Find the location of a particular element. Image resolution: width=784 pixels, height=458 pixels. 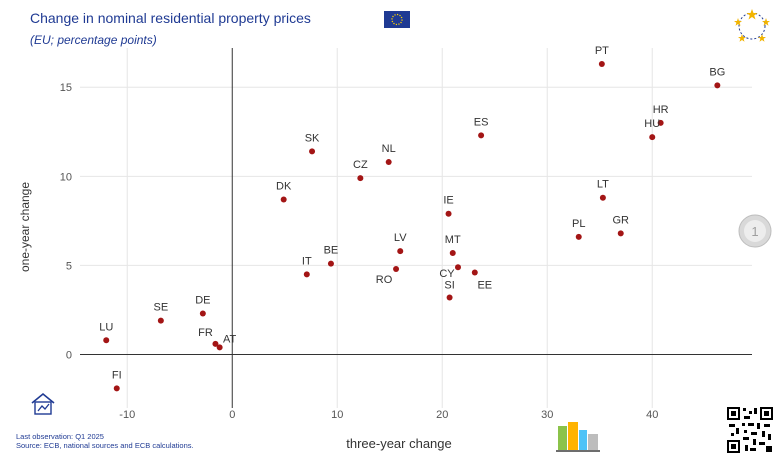

data-point-cz is located at coordinates (360, 178).